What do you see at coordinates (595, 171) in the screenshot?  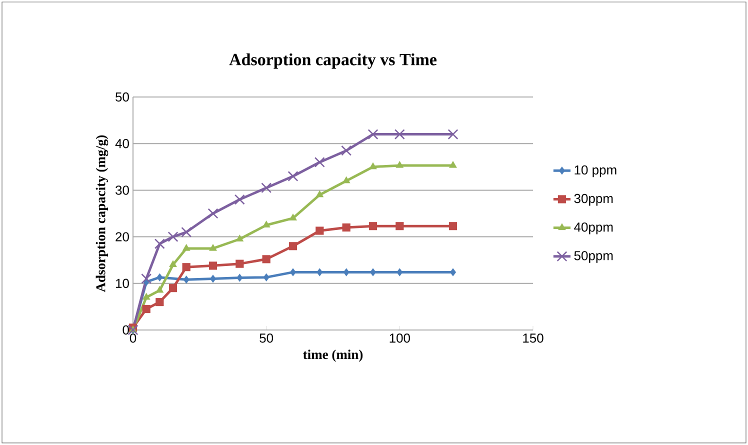 I see `legend-label: 10 ppm` at bounding box center [595, 171].